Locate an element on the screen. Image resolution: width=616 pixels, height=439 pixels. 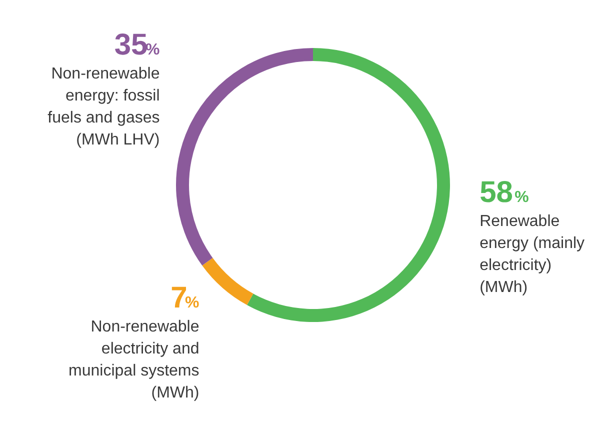
slice-label: Non-renewable electricity and municipal systems (MWh) is located at coordinates (134, 360).